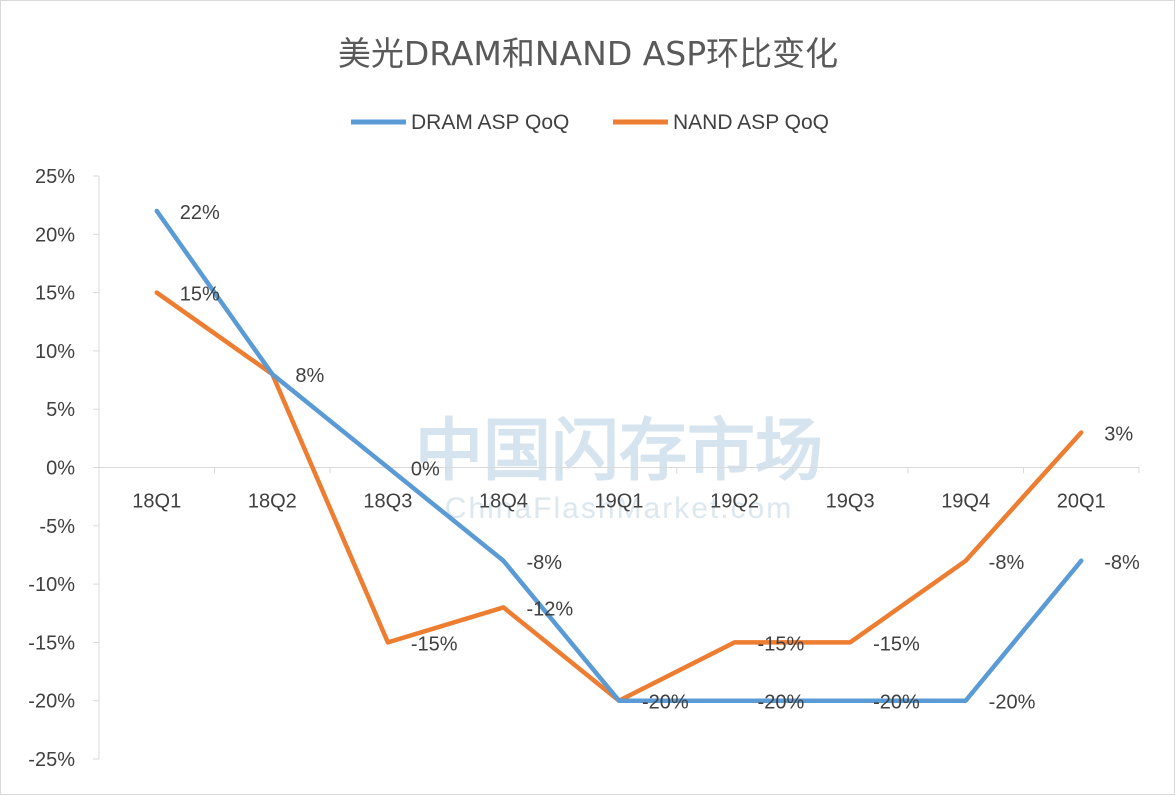  Describe the element at coordinates (619, 451) in the screenshot. I see `watermark-cn-text: 中国闪存市场` at that location.